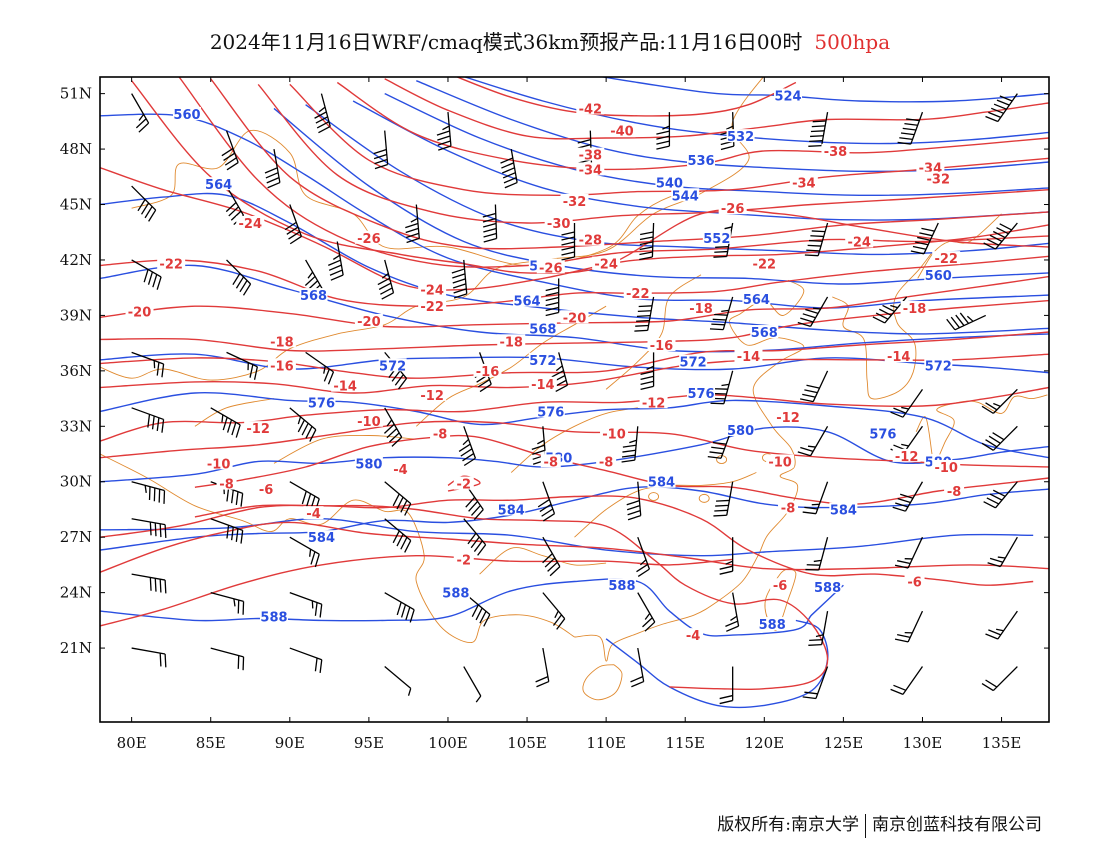  I want to click on copyright-right: 南京创蓝科技有限公司, so click(957, 825).